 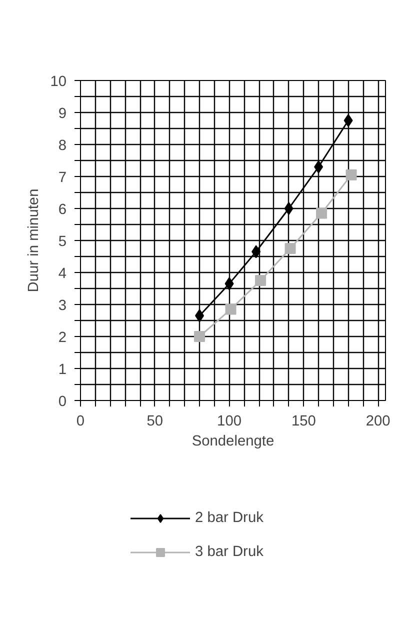 What do you see at coordinates (229, 518) in the screenshot?
I see `legend-label: 2 bar Druk` at bounding box center [229, 518].